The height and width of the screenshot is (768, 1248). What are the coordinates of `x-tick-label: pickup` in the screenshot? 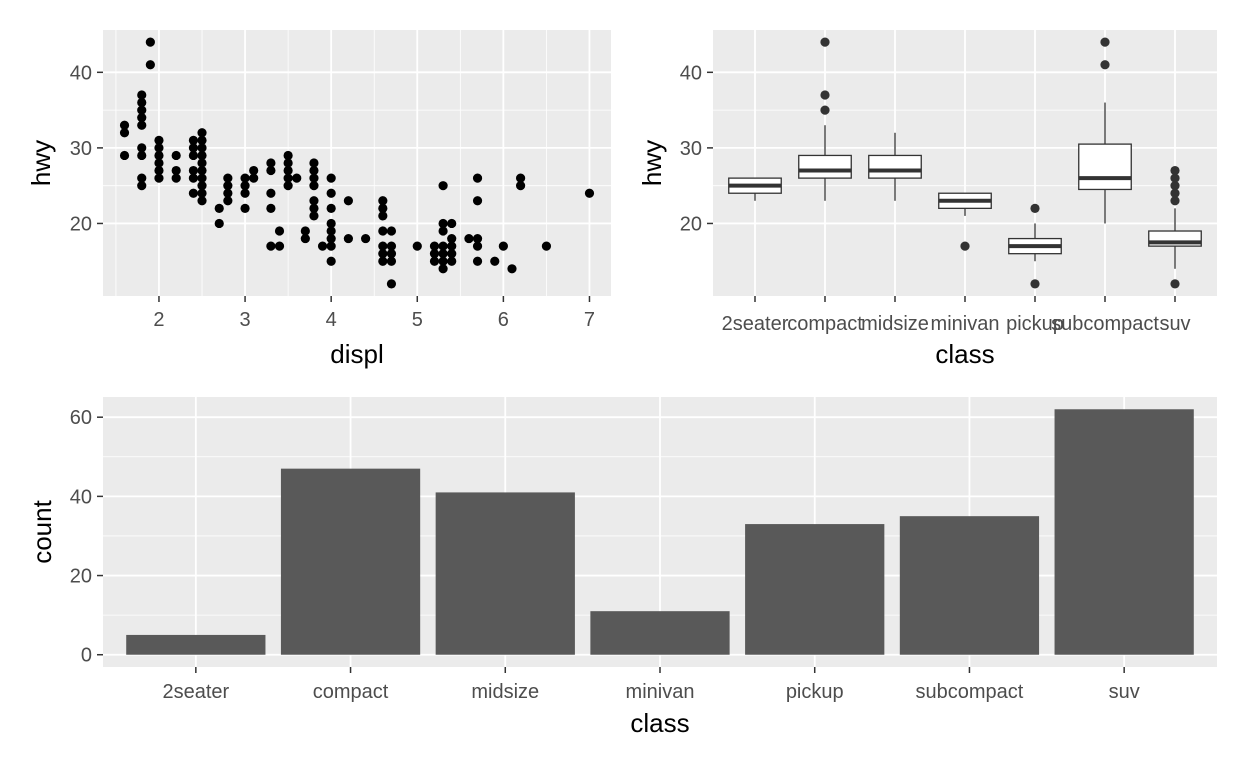 It's located at (815, 692).